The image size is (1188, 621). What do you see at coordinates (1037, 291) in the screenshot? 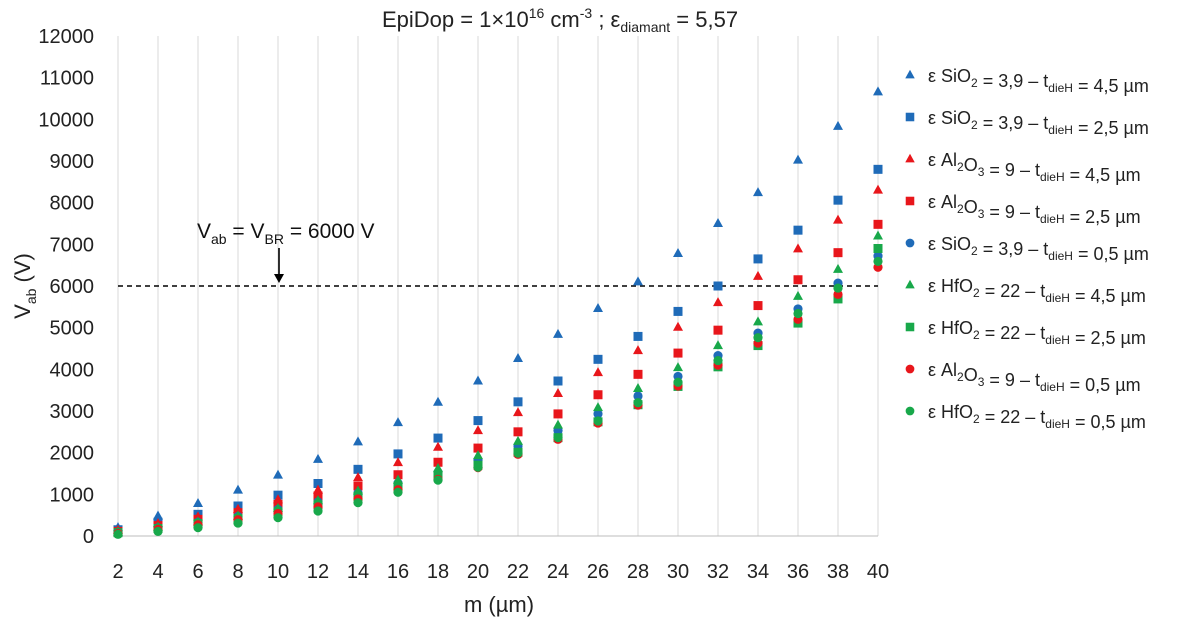
I see `legend-label: ε HfO2 = 22 – tdieH = 4,5 µm` at bounding box center [1037, 291].